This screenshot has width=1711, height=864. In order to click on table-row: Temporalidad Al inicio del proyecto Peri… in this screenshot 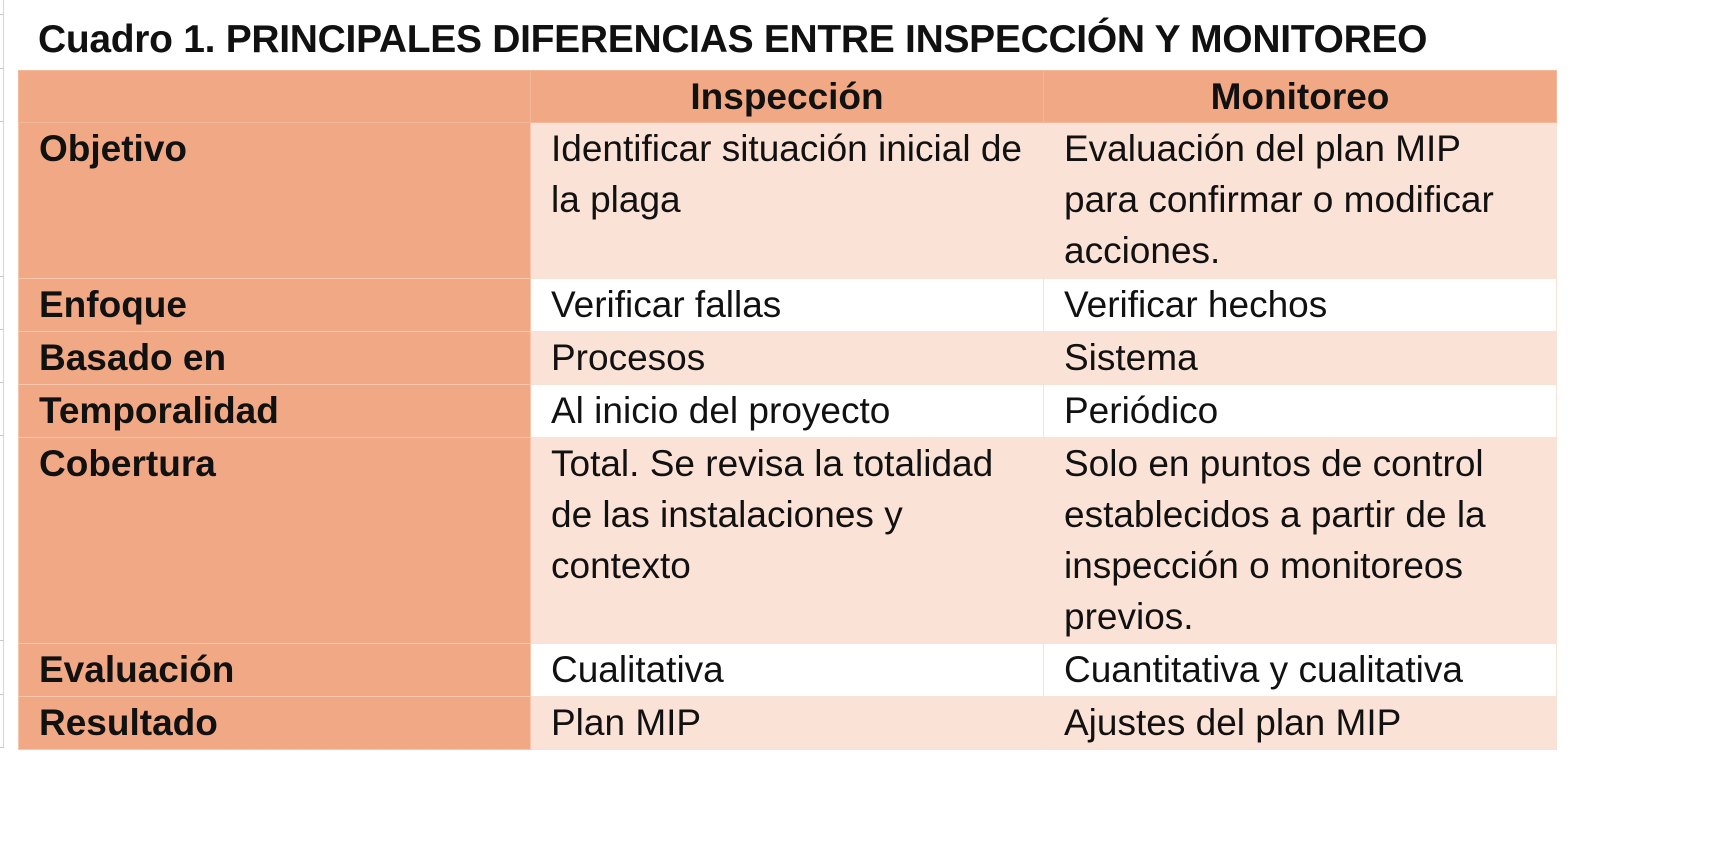, I will do `click(787, 411)`.